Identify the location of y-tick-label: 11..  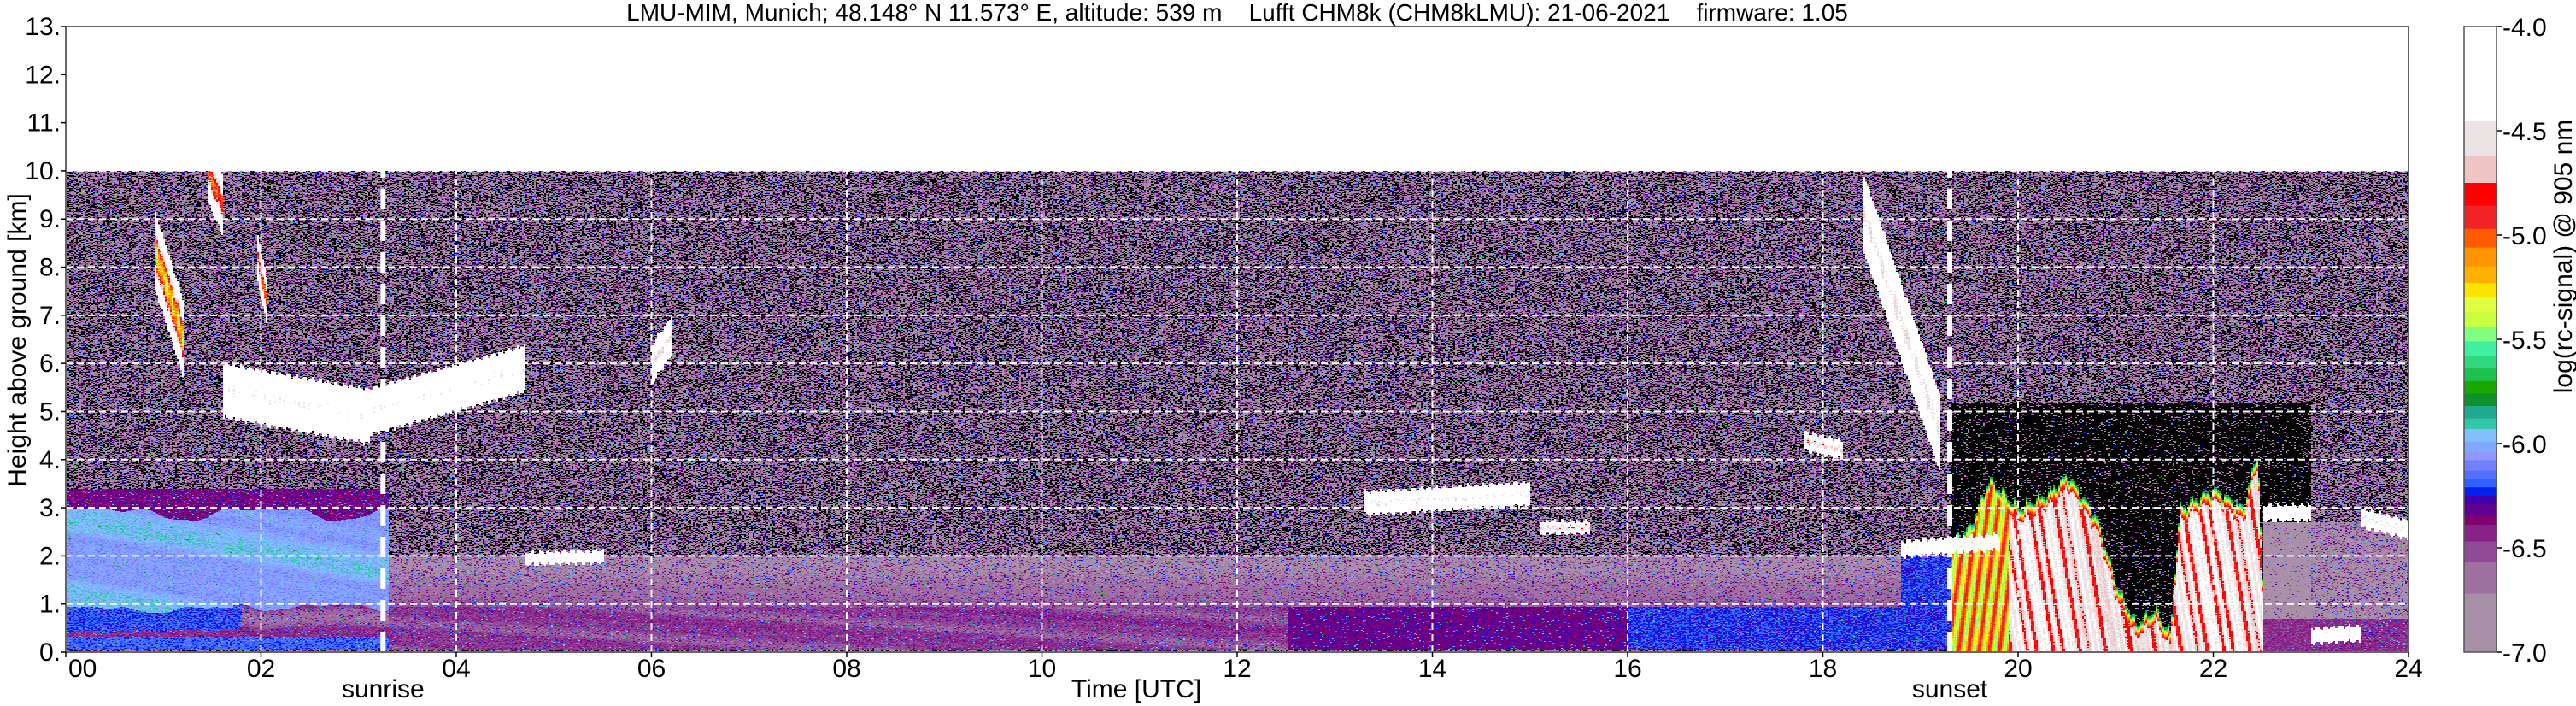
(44, 123).